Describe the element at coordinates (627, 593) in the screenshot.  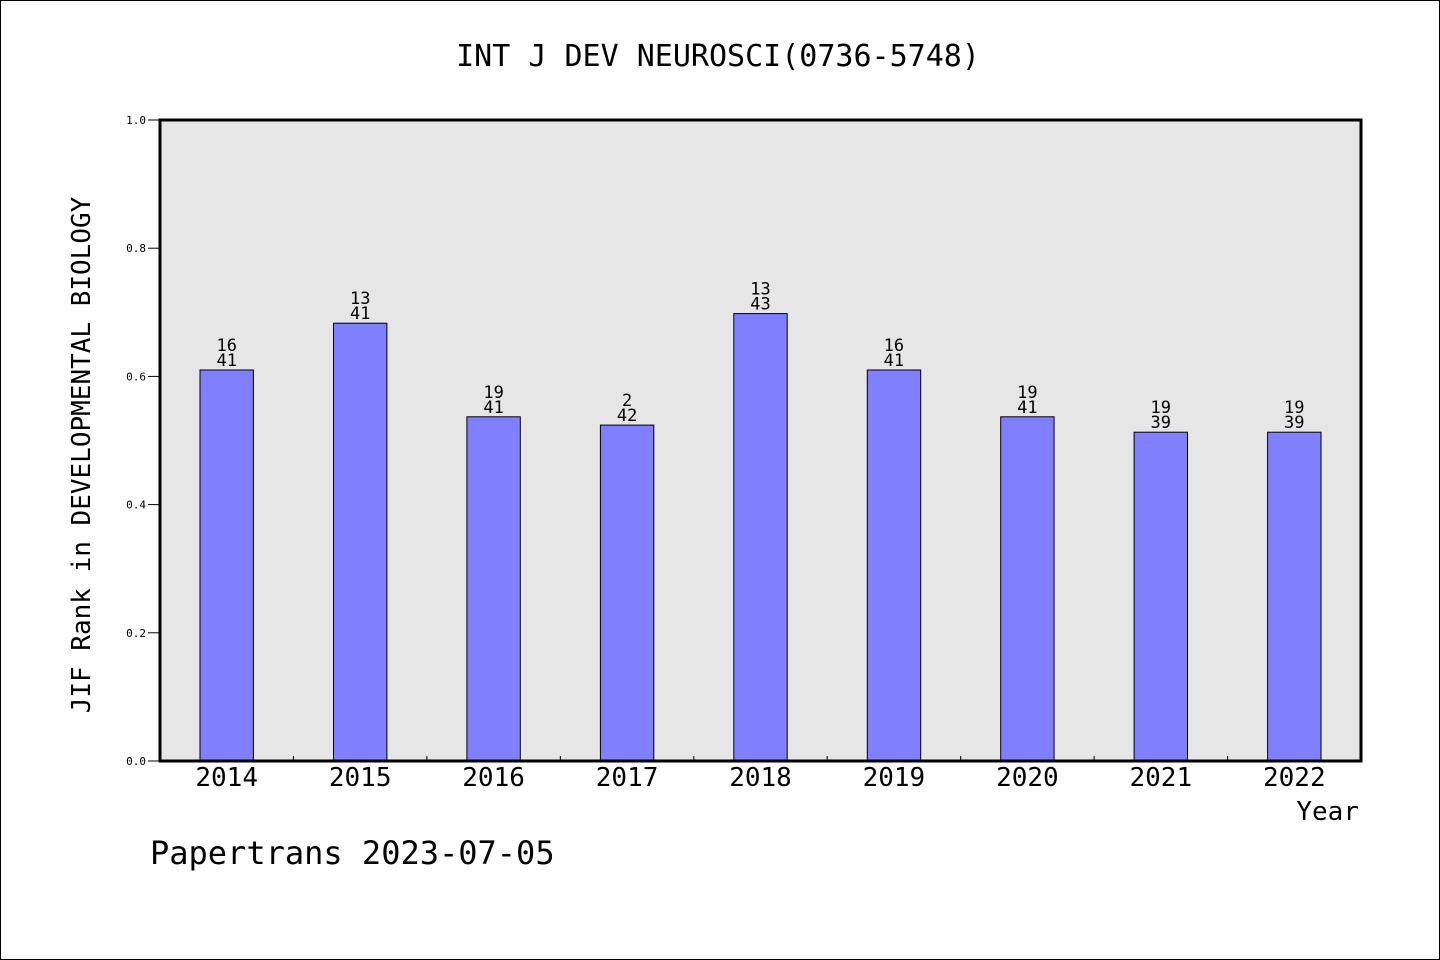
I see `bar-2017` at that location.